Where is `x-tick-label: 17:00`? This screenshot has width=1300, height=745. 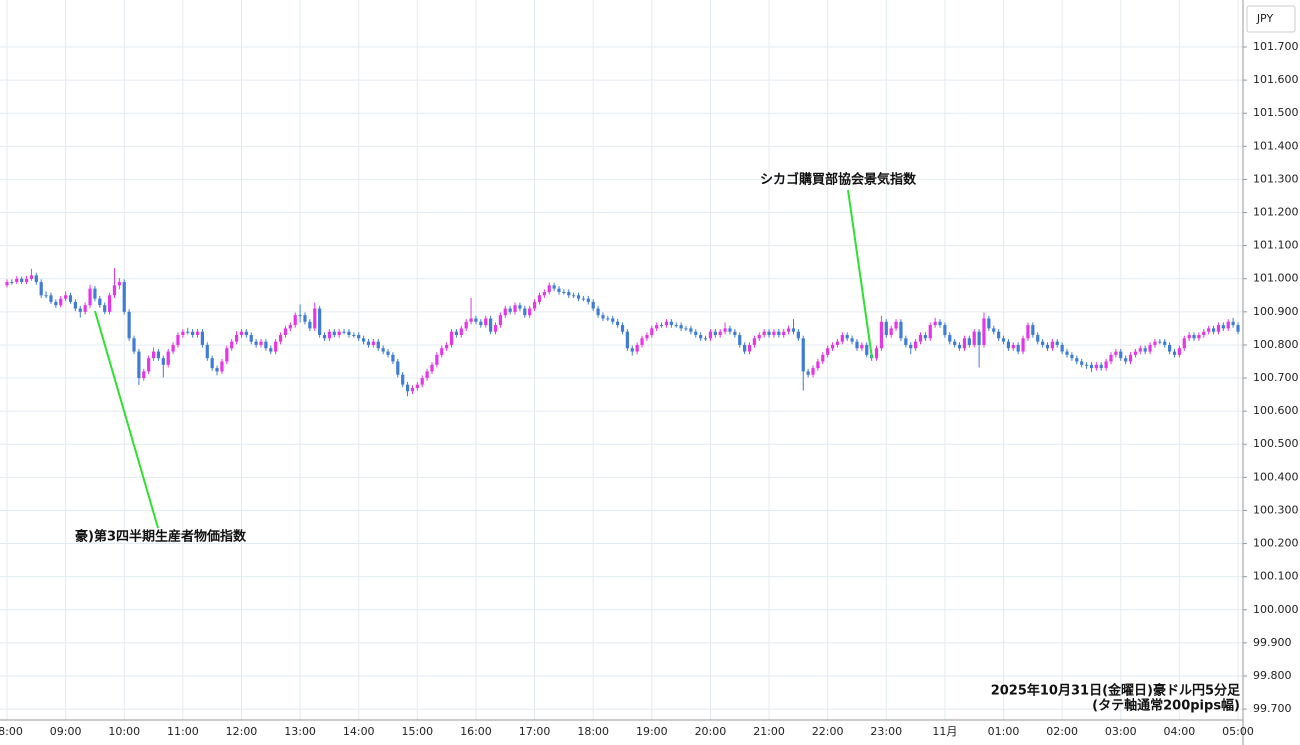 x-tick-label: 17:00 is located at coordinates (535, 731).